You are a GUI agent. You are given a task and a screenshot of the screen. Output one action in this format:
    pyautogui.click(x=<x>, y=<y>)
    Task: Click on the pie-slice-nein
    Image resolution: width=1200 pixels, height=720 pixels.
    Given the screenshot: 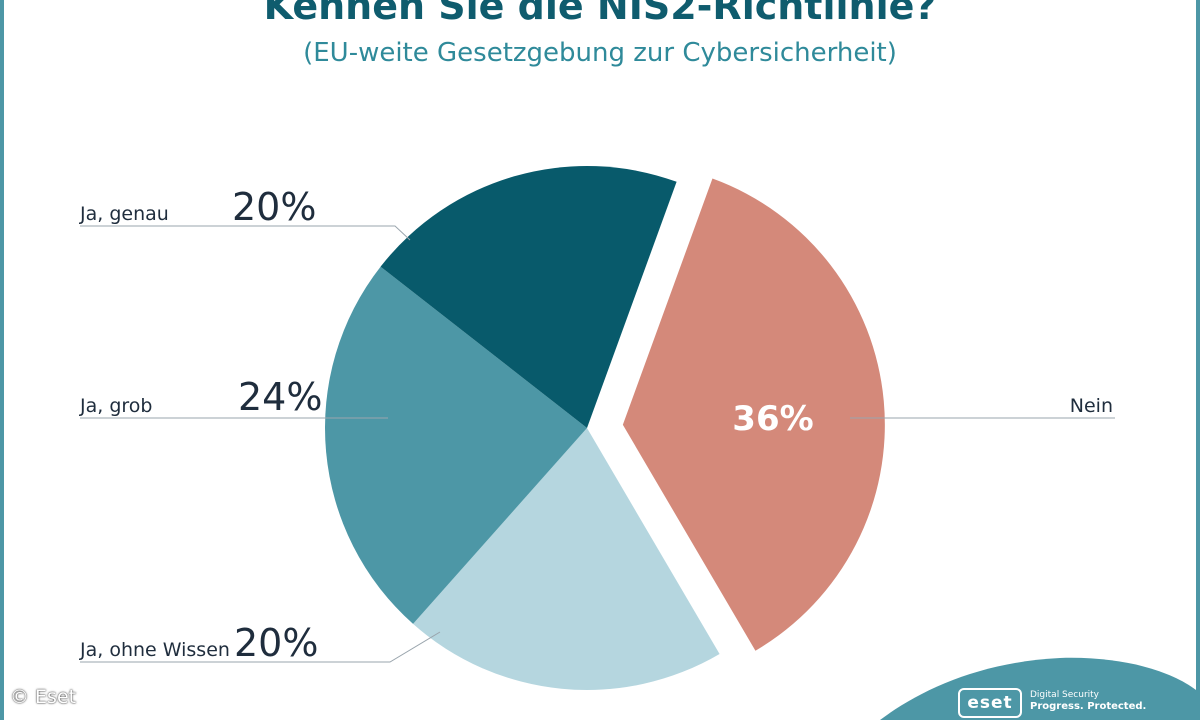 What is the action you would take?
    pyautogui.click(x=753, y=414)
    